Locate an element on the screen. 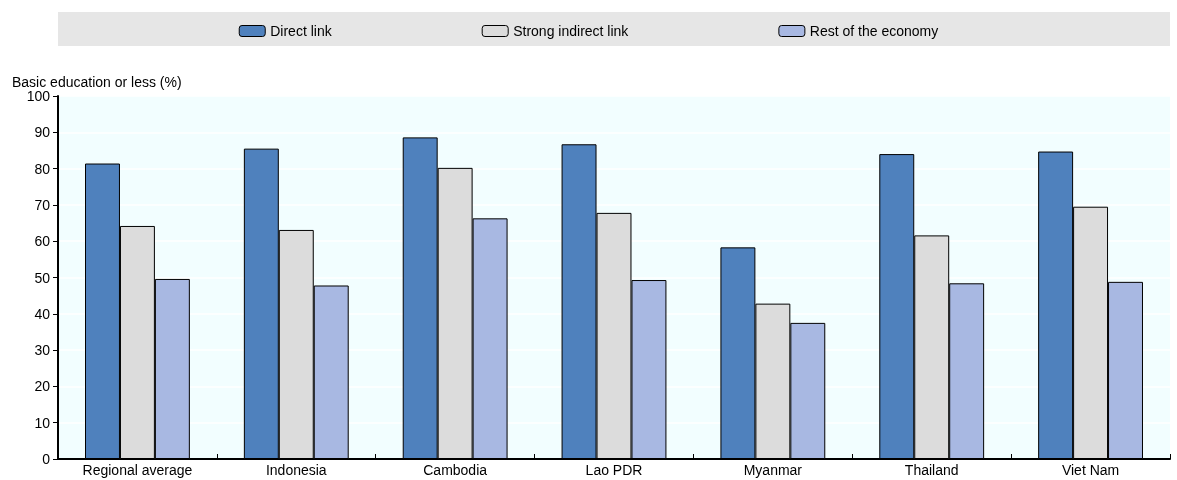 The height and width of the screenshot is (480, 1177). y-tick-label: 0 is located at coordinates (46, 459).